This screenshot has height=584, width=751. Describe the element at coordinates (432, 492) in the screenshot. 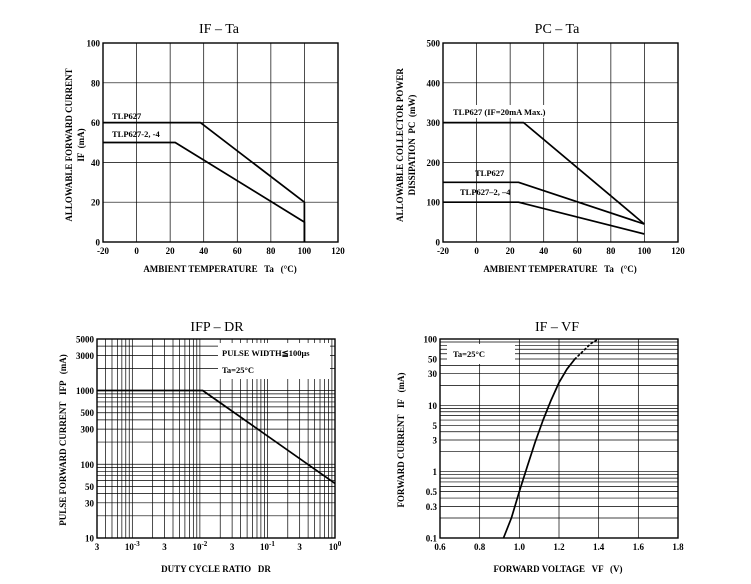

I see `tick-label: 0.5` at that location.